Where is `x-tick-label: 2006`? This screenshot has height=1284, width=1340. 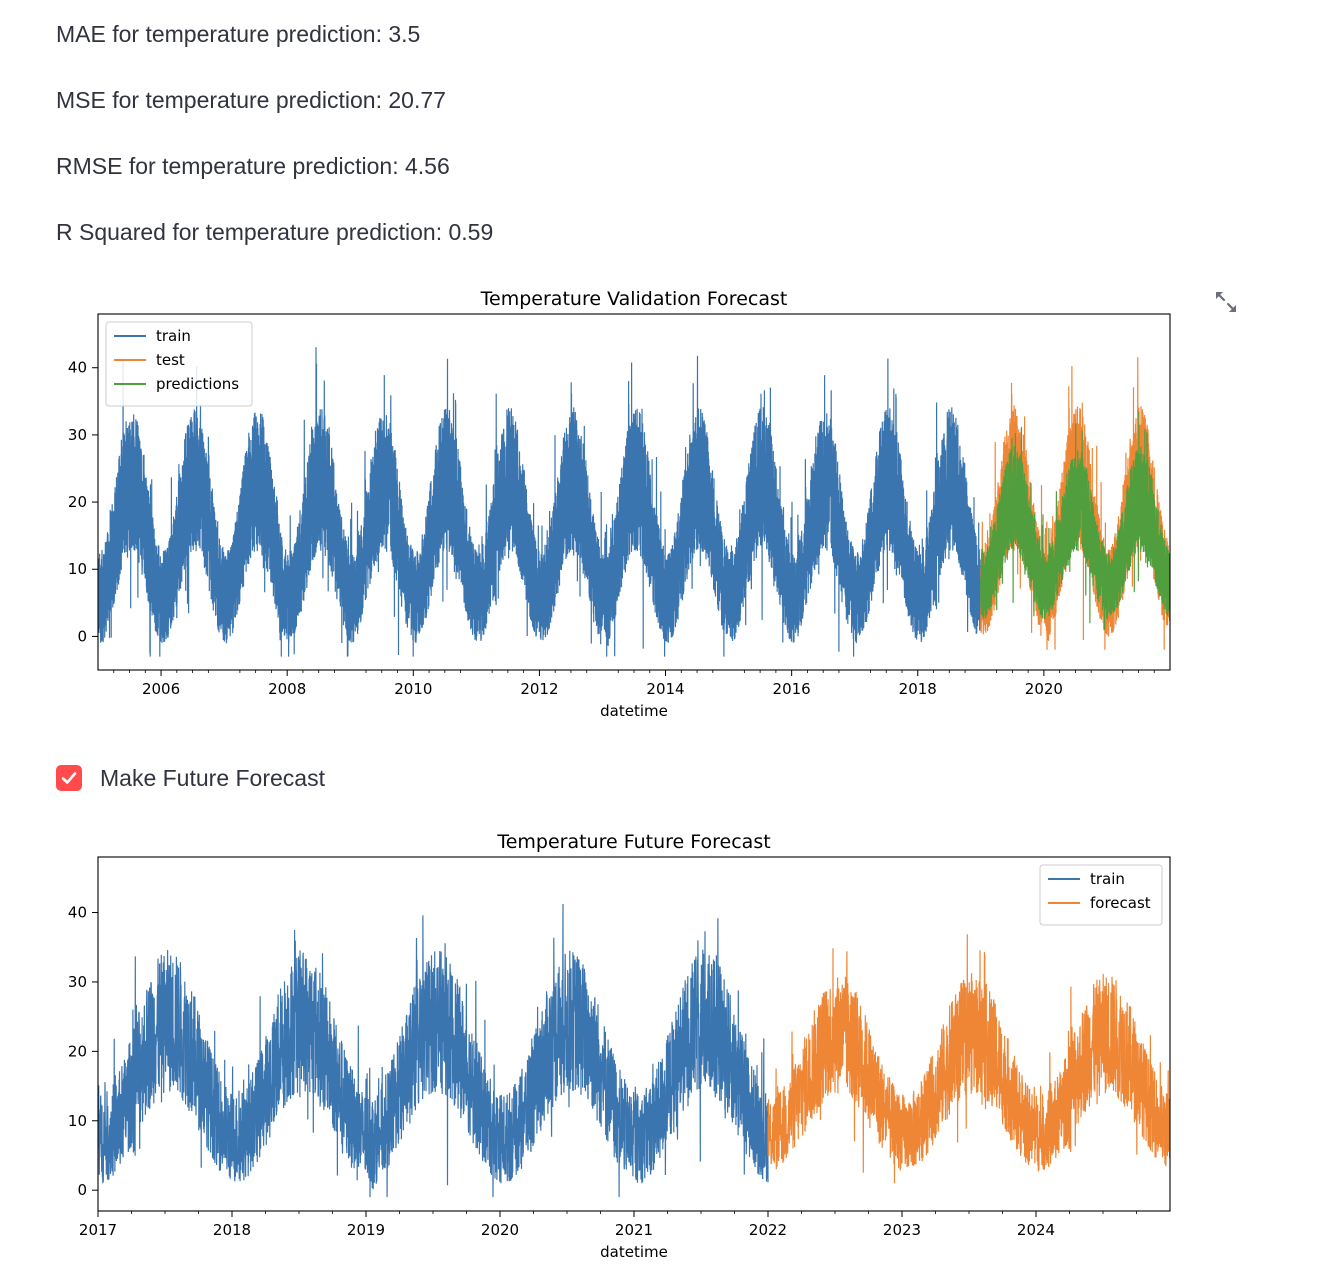 x-tick-label: 2006 is located at coordinates (161, 689).